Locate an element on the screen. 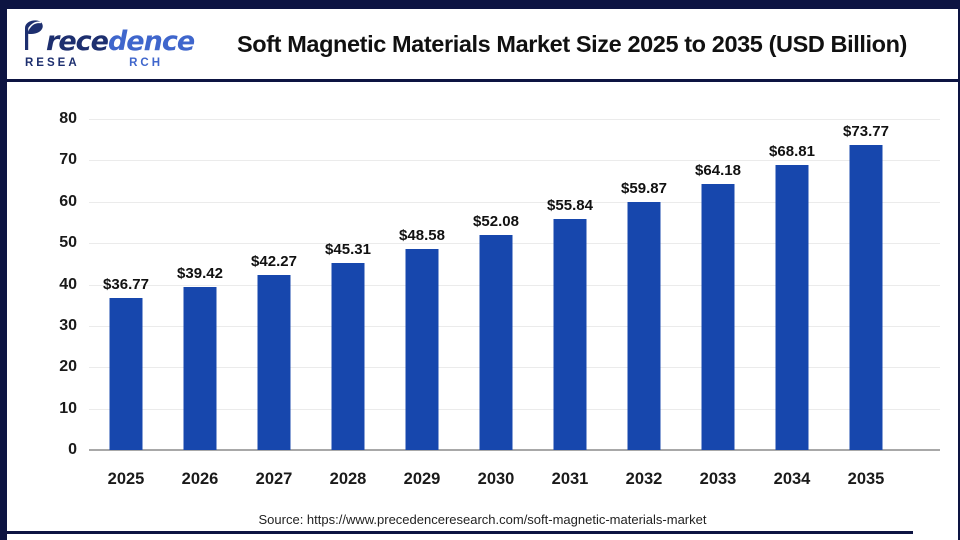 The width and height of the screenshot is (960, 540). bar-slot: $64.18 is located at coordinates (718, 284).